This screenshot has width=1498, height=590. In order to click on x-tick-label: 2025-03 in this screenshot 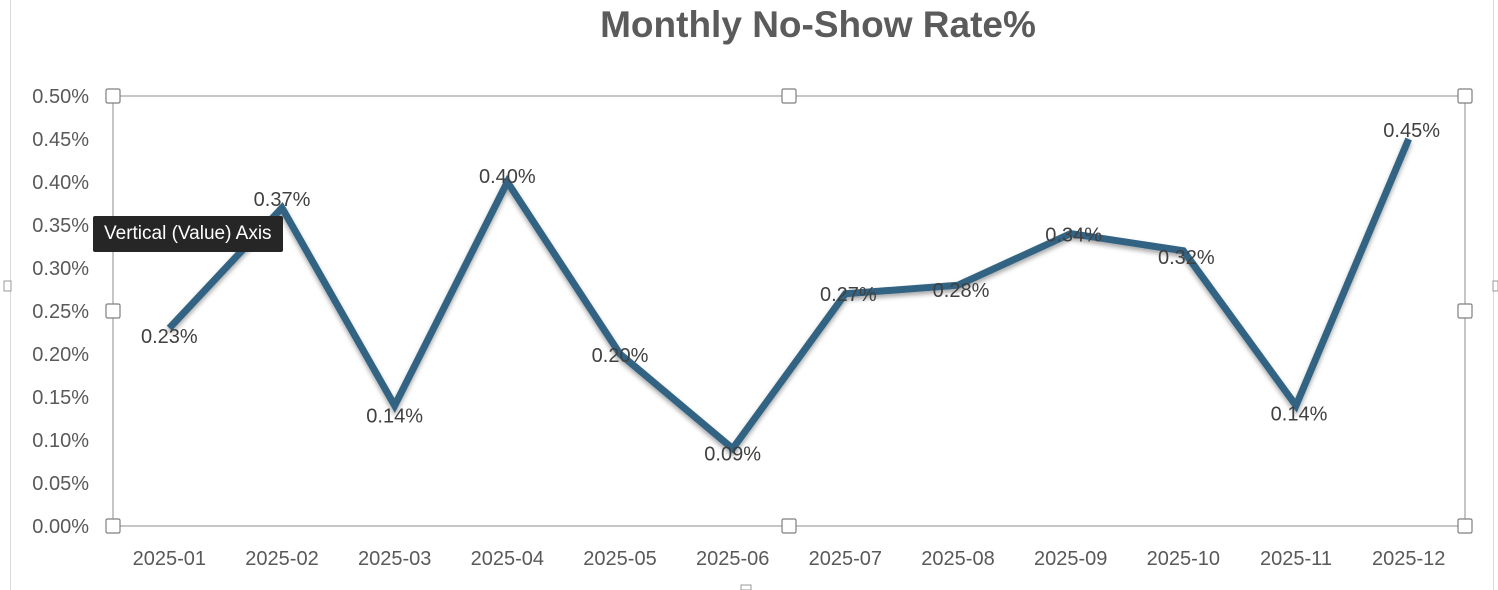, I will do `click(394, 559)`.